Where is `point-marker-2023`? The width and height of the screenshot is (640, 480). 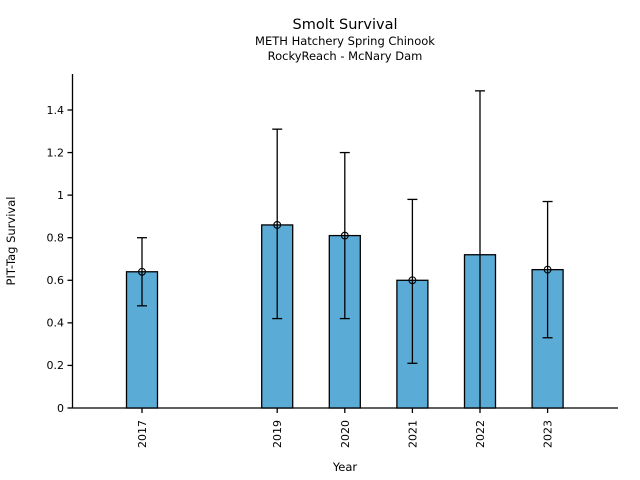 point-marker-2023 is located at coordinates (547, 269).